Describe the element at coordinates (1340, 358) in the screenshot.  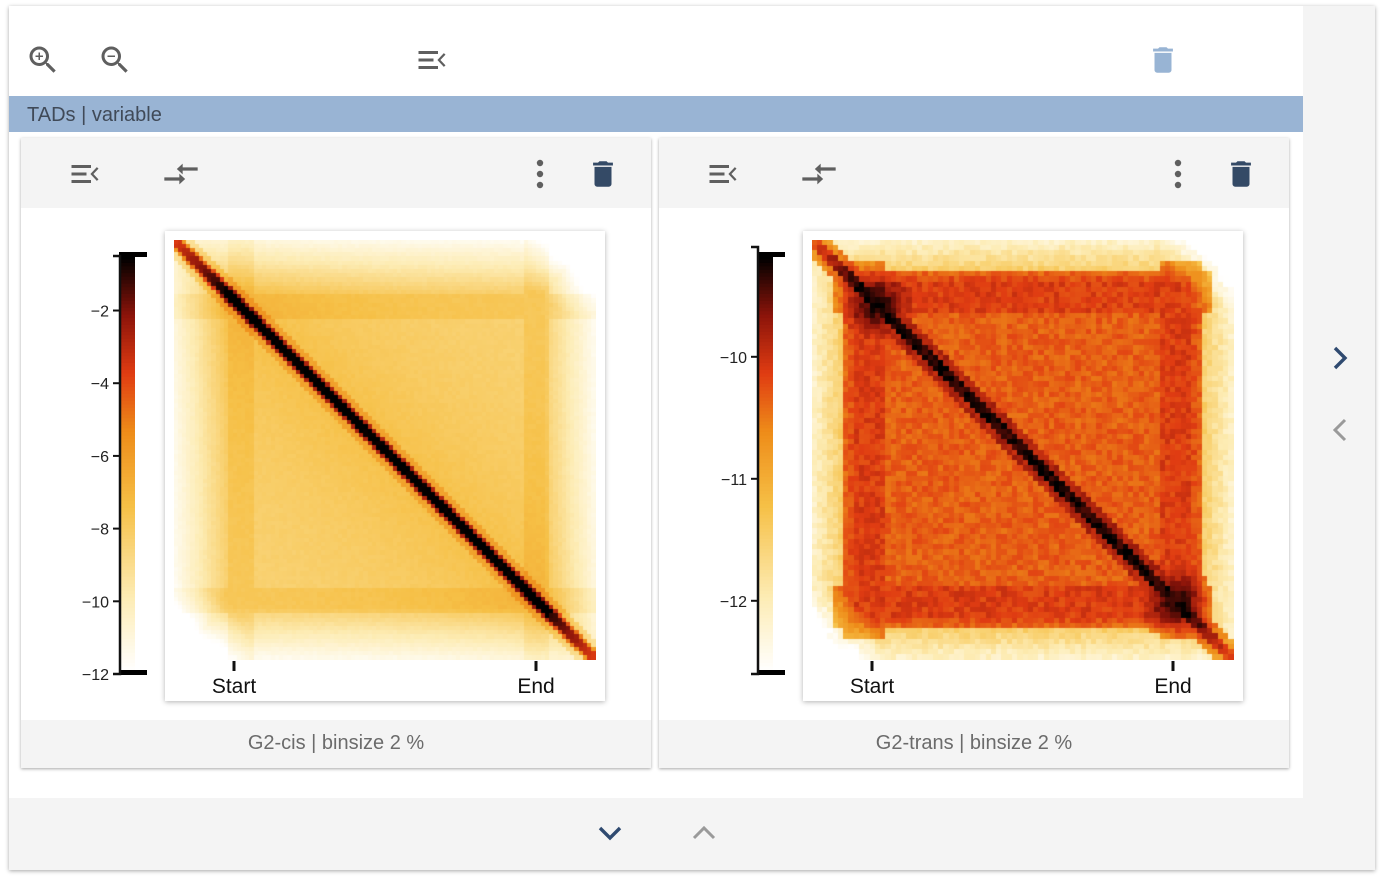
I see `chevron-right-icon` at that location.